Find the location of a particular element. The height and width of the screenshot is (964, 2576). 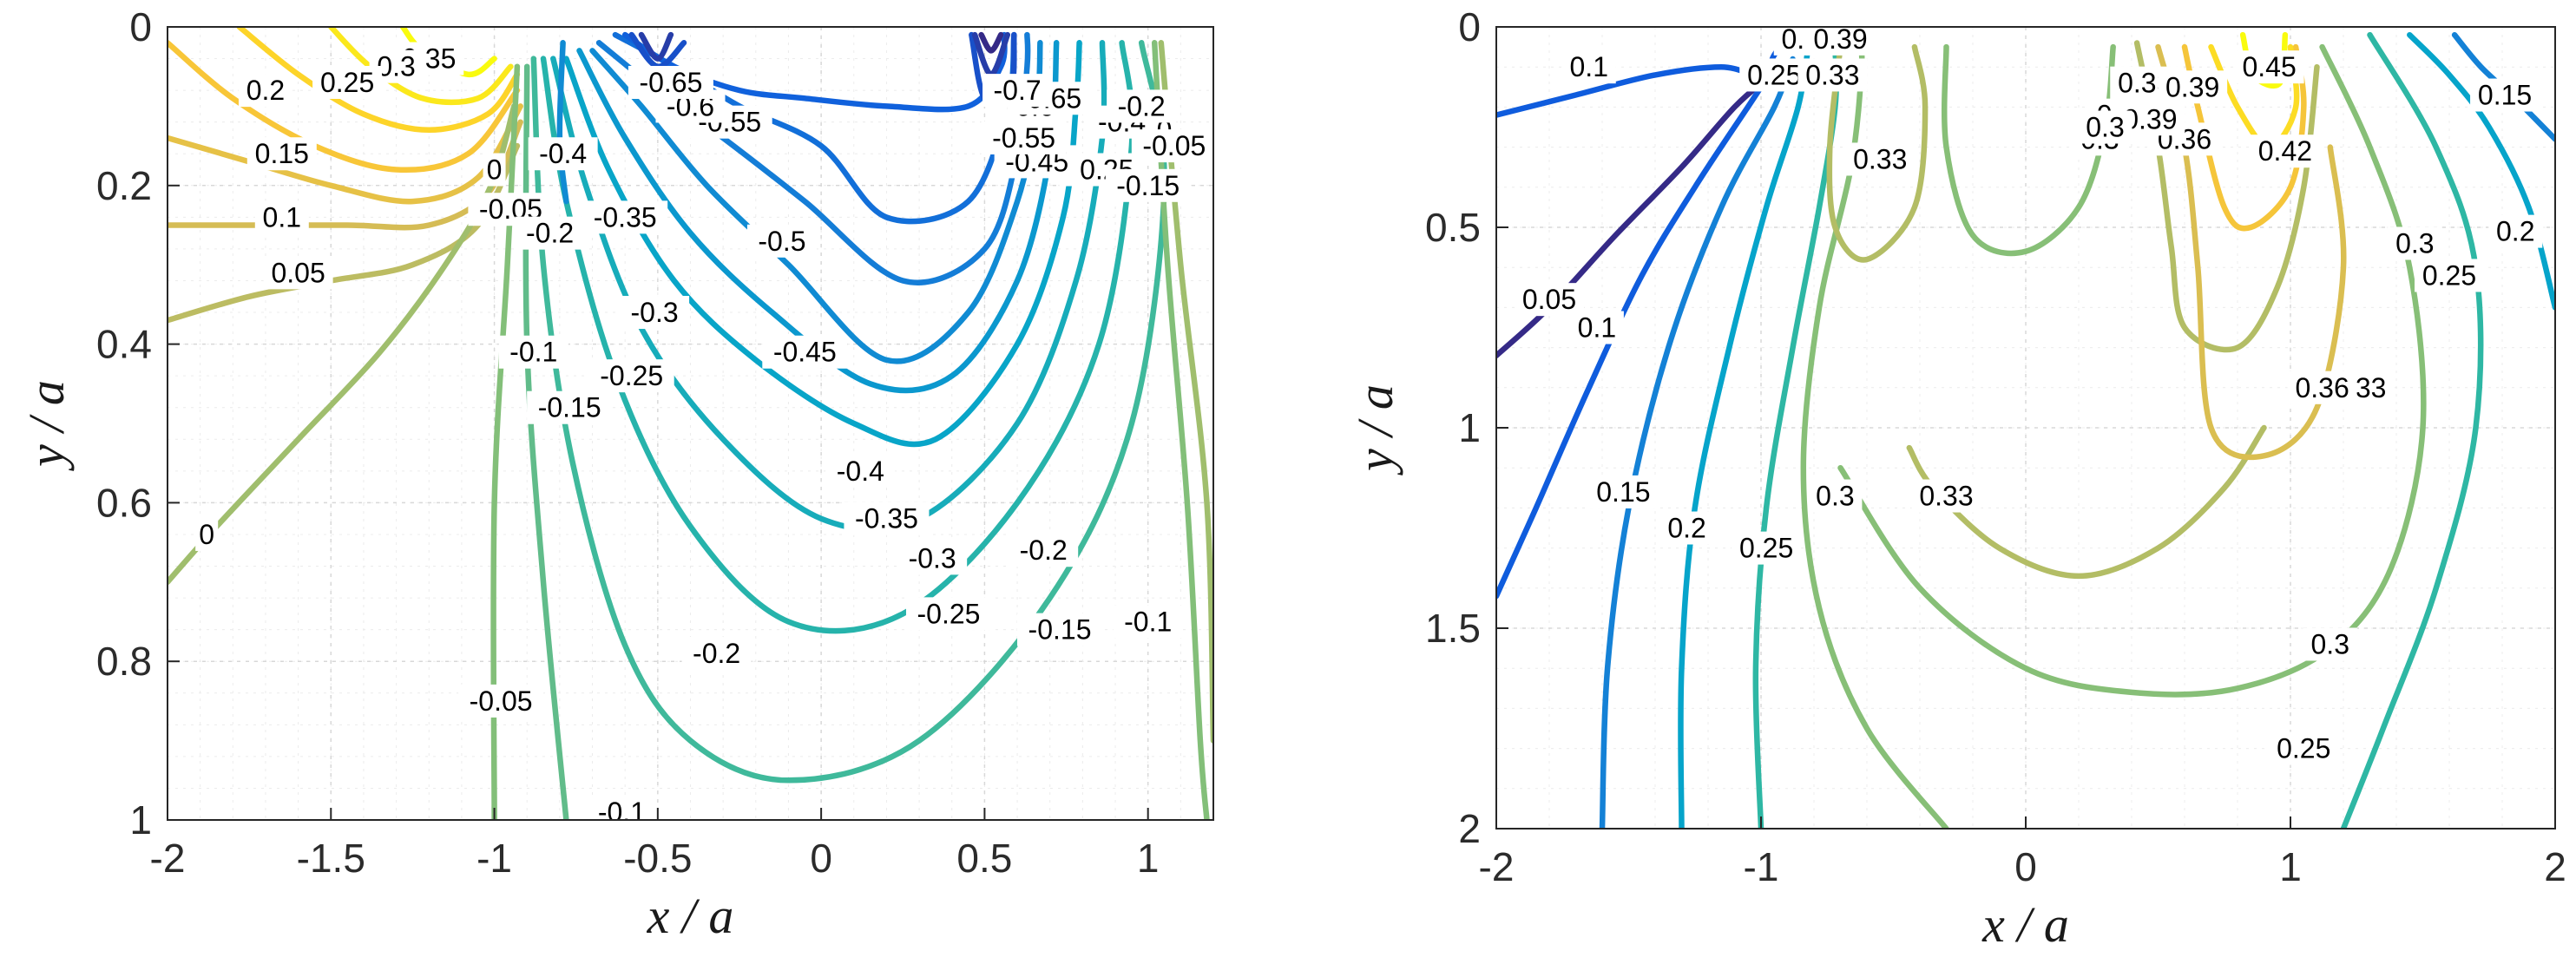

contour-label: -0.05 is located at coordinates (1174, 145).